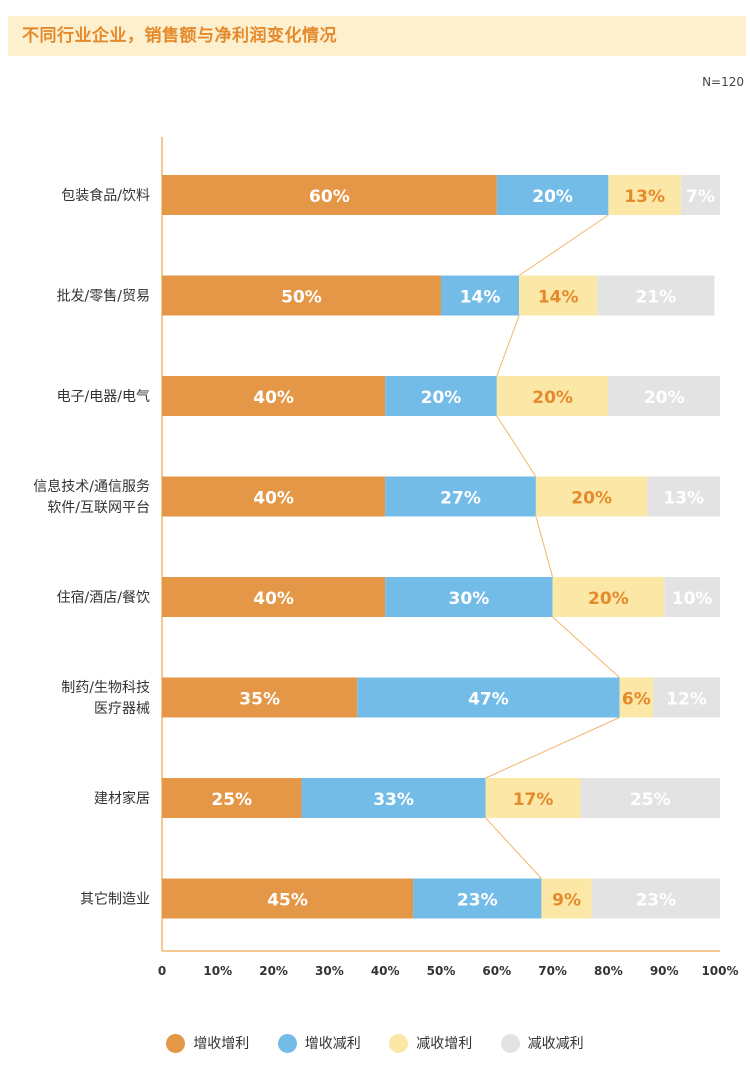  Describe the element at coordinates (105, 195) in the screenshot. I see `category-label: 包装食品/饮料` at that location.